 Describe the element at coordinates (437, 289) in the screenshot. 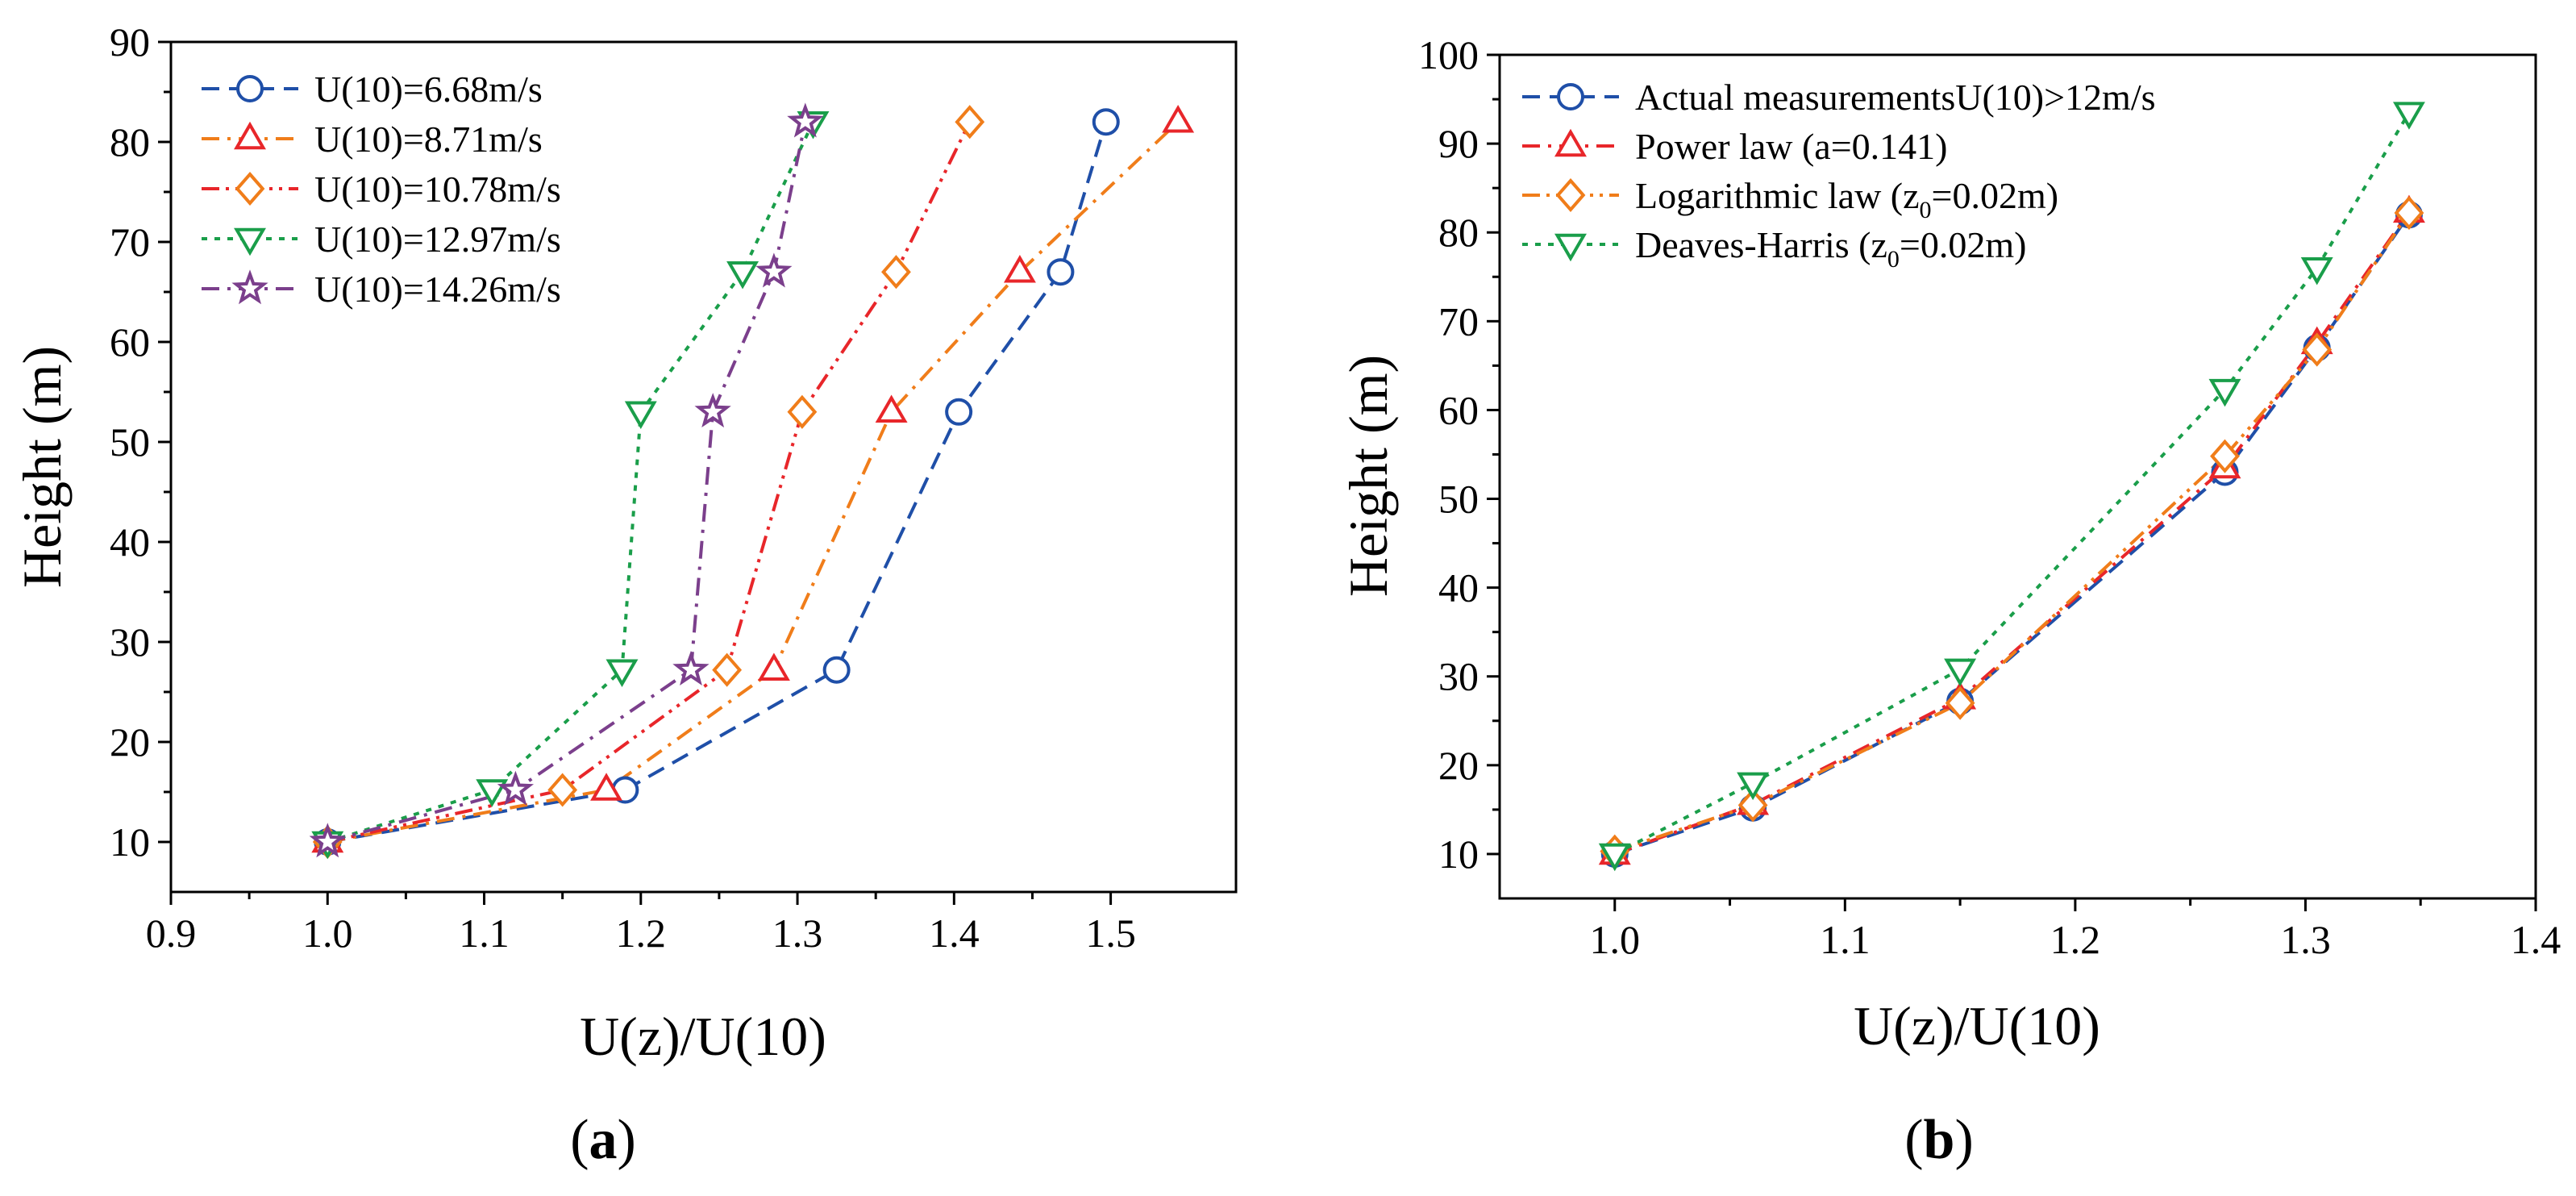

I see `legend-label-4: U(10)=14.26m/s` at that location.